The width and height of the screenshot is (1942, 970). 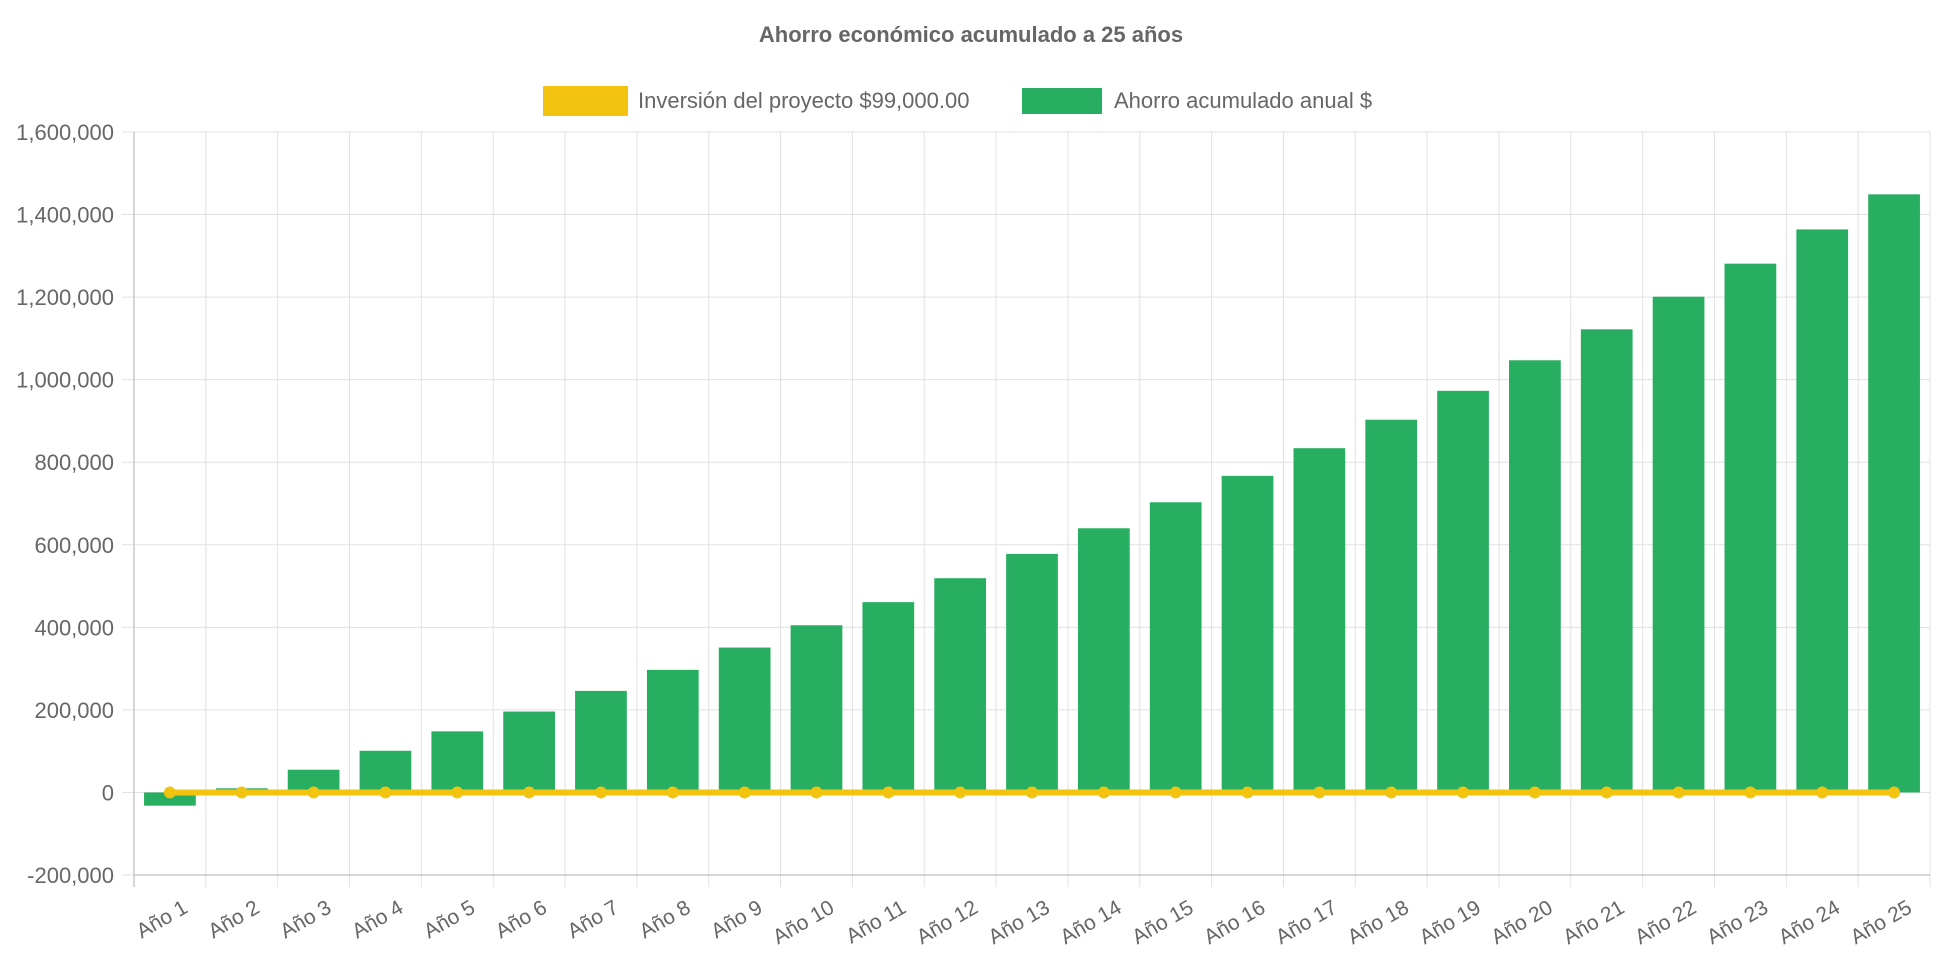 I want to click on x-tick-label: Año 9, so click(x=736, y=919).